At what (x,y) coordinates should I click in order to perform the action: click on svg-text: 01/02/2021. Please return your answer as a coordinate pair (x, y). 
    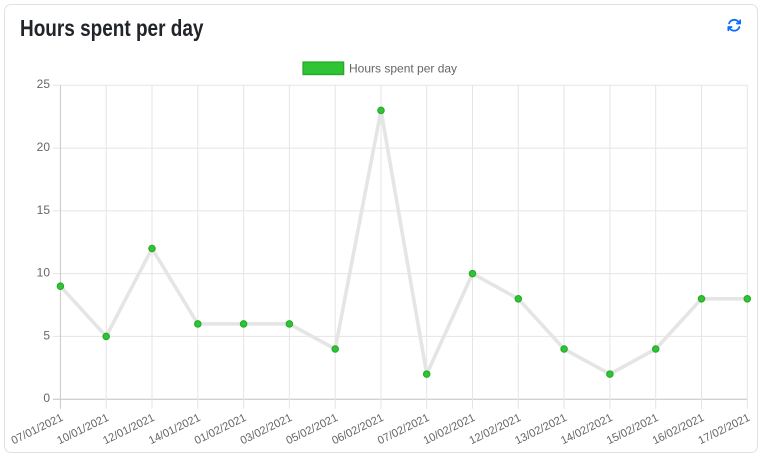
    Looking at the image, I should click on (221, 429).